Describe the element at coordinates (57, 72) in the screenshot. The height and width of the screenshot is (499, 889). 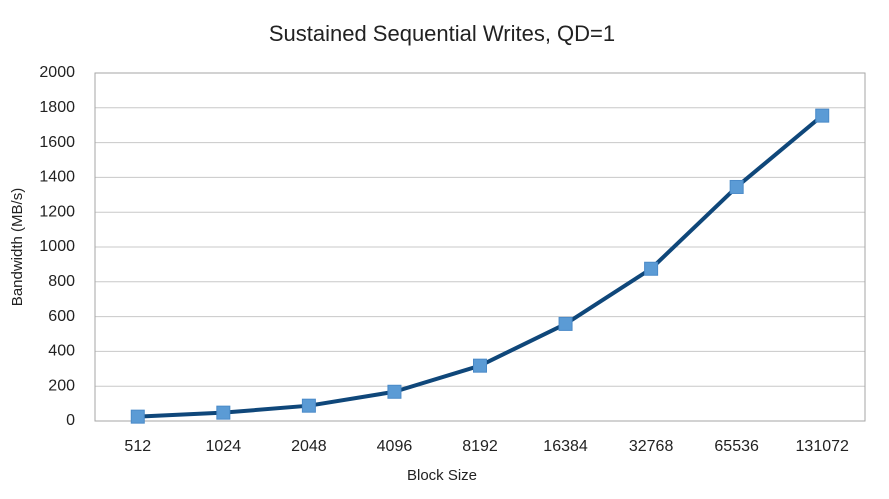
I see `y-tick-label: 2000` at that location.